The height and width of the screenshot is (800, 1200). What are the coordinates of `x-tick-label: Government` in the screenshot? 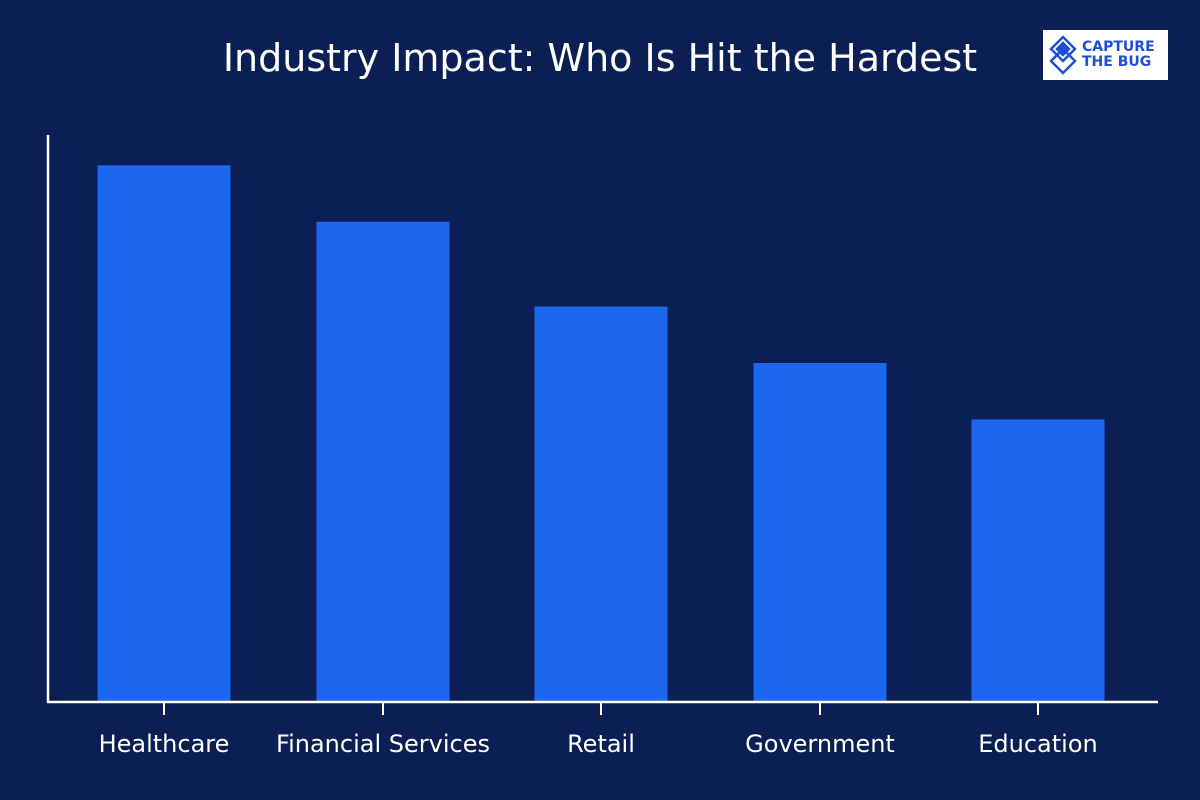 It's located at (820, 744).